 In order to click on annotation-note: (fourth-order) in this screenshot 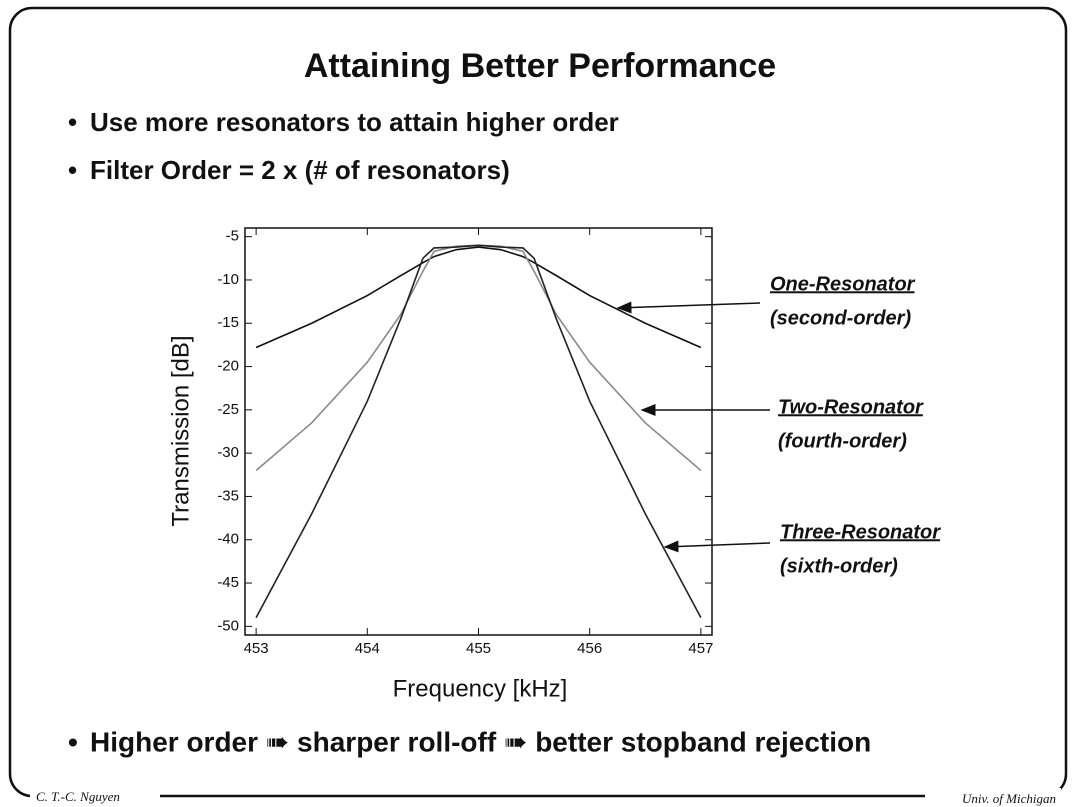, I will do `click(842, 441)`.